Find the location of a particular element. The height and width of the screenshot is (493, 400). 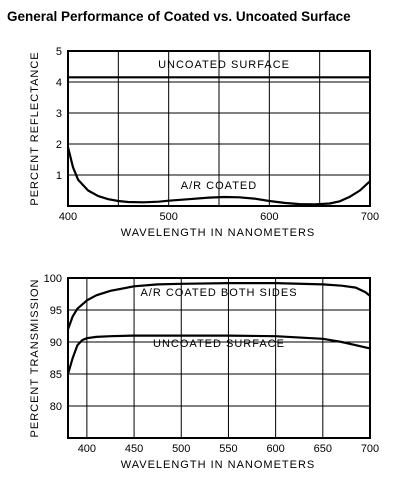

x-tick-label: 550 is located at coordinates (228, 449).